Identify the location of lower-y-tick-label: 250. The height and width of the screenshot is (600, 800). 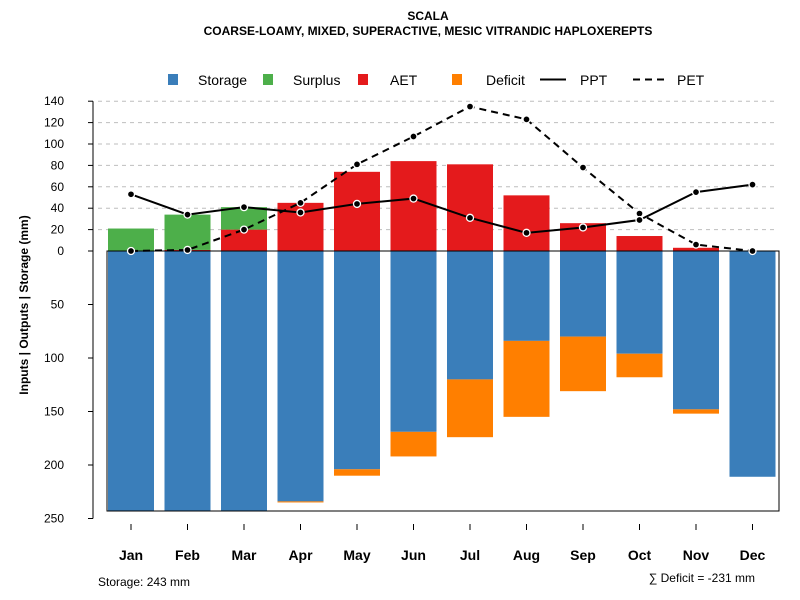
(54, 519).